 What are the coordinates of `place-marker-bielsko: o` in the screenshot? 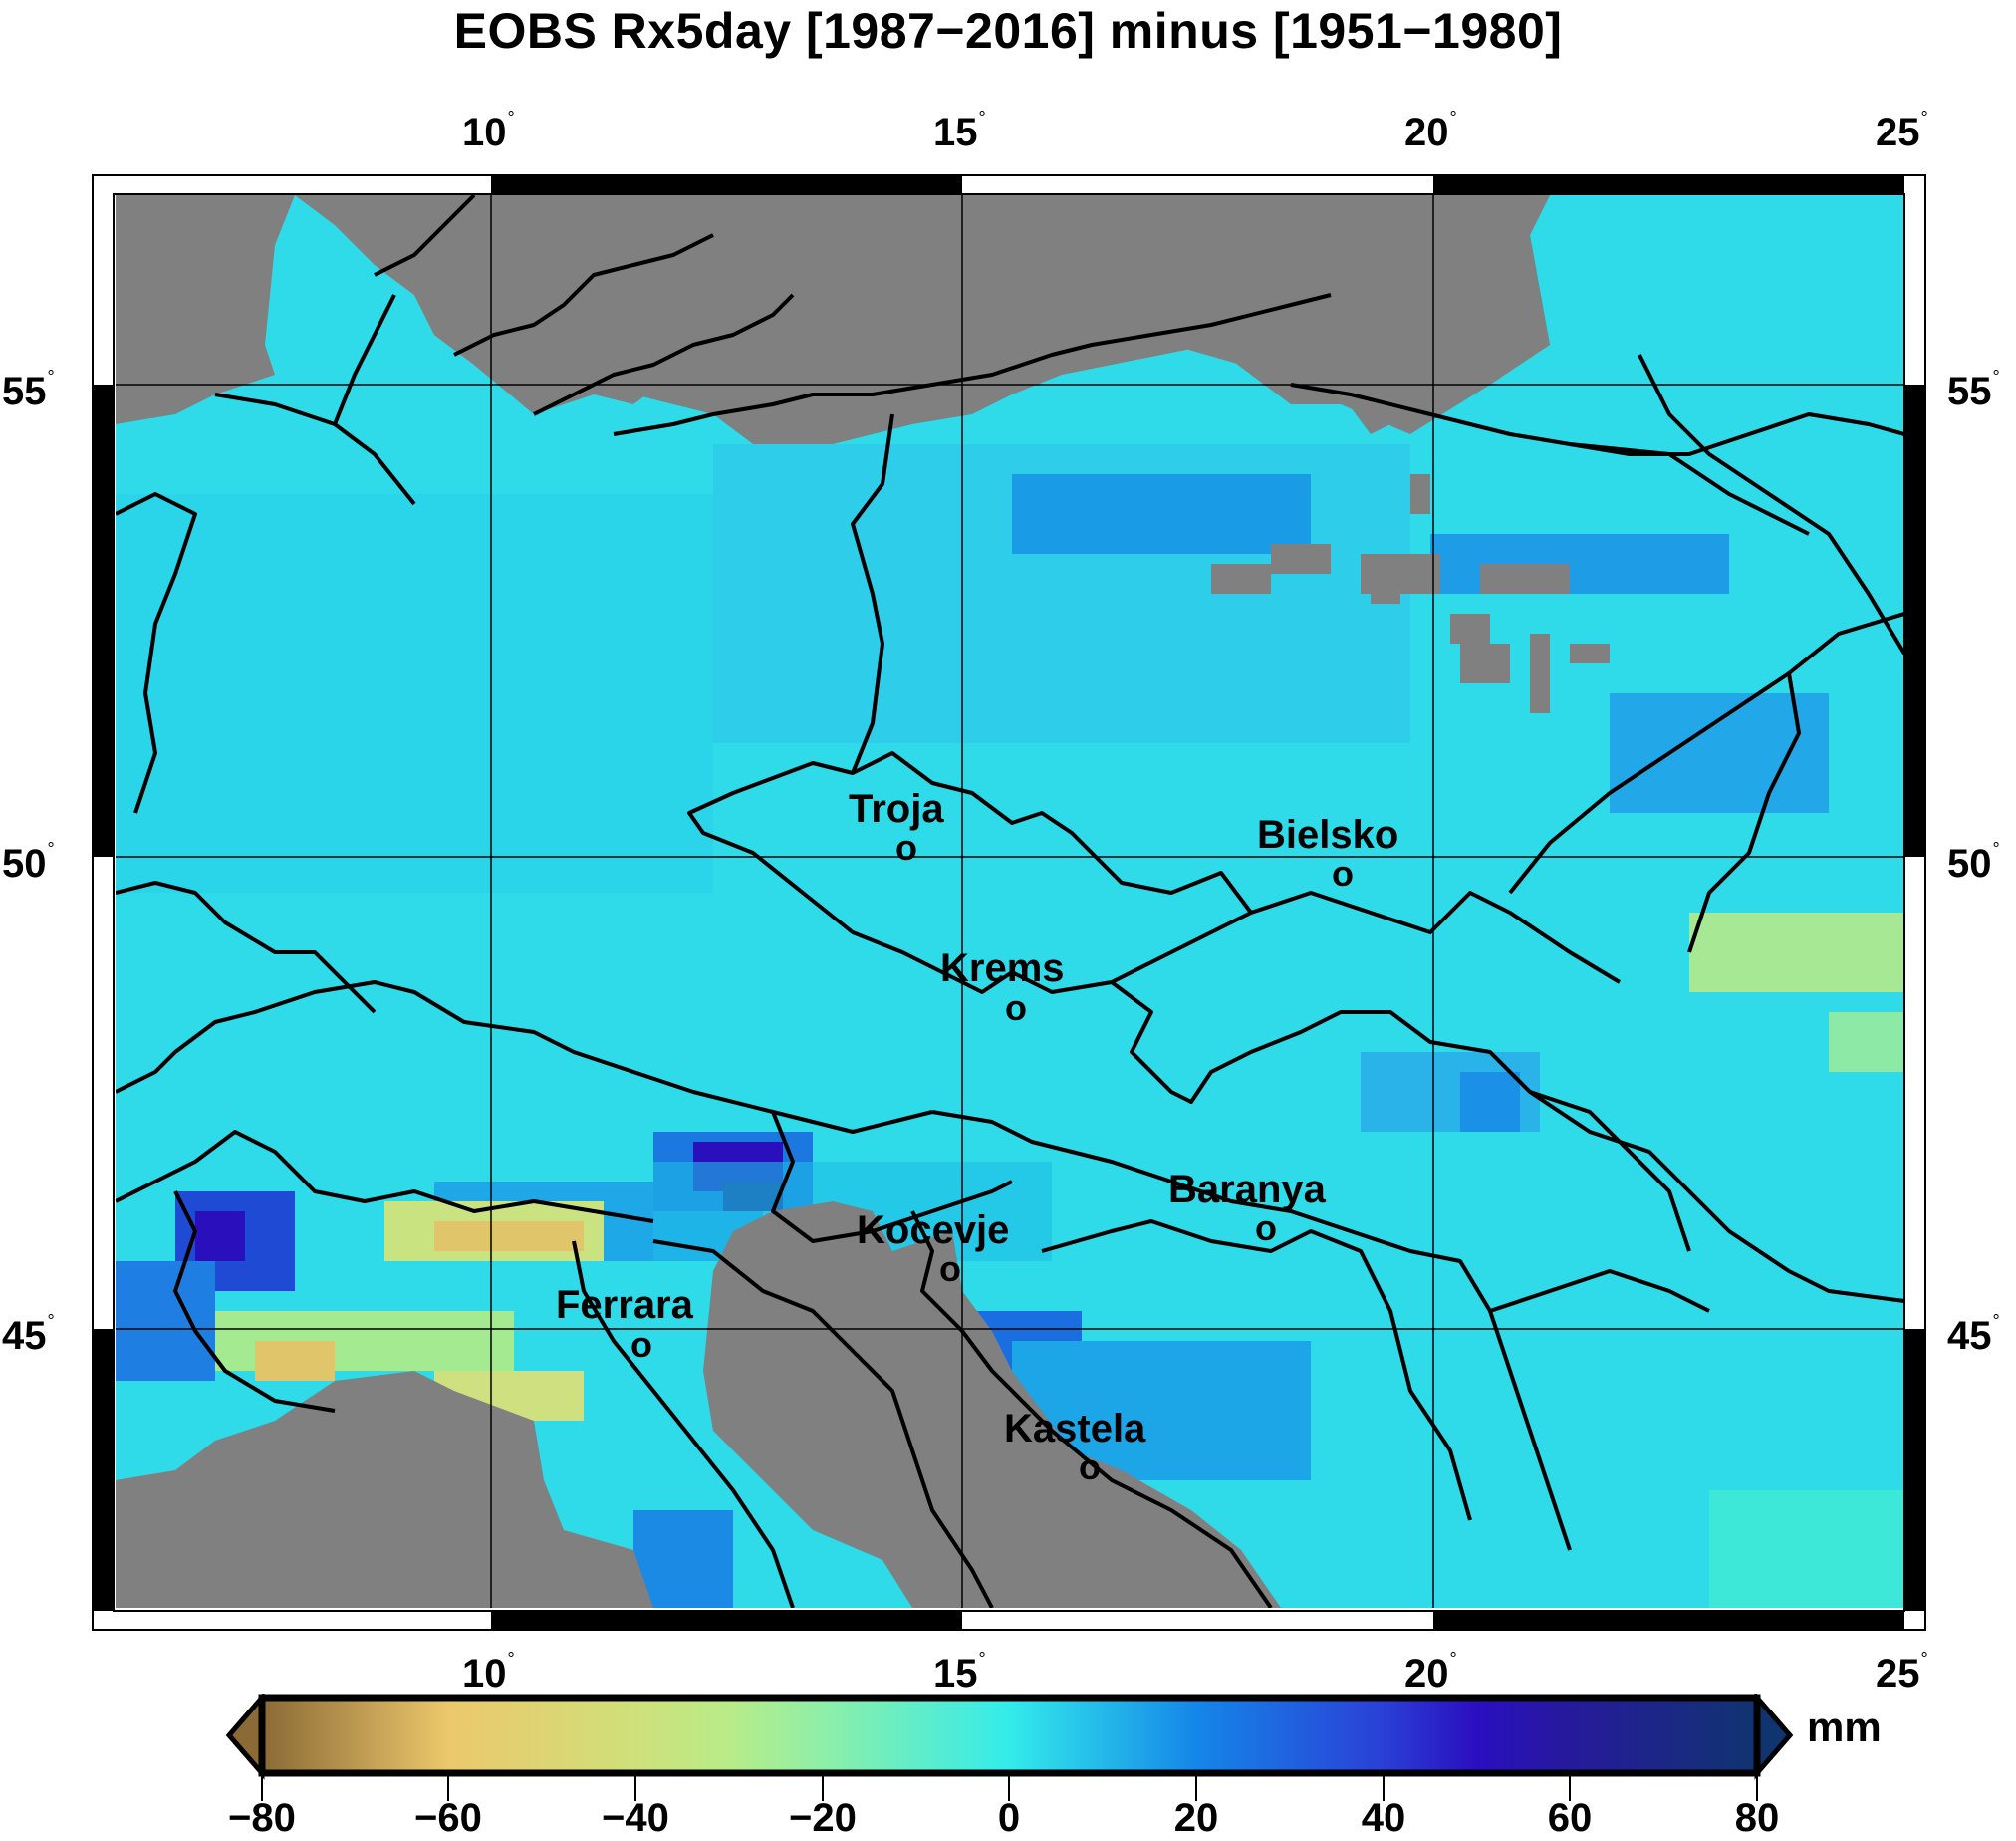 It's located at (1343, 873).